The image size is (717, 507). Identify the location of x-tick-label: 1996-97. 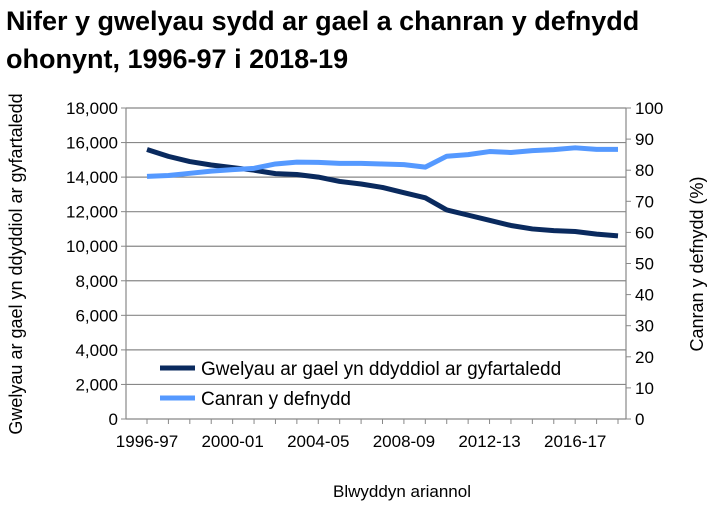
(147, 441).